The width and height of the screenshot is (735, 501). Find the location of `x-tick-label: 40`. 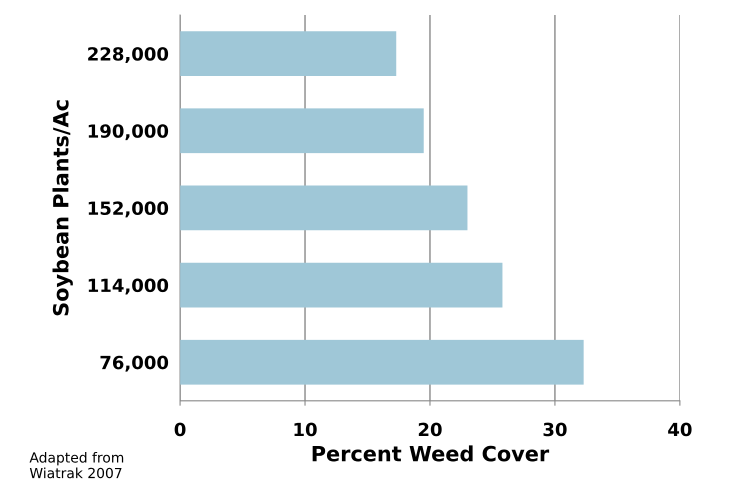

x-tick-label: 40 is located at coordinates (680, 429).